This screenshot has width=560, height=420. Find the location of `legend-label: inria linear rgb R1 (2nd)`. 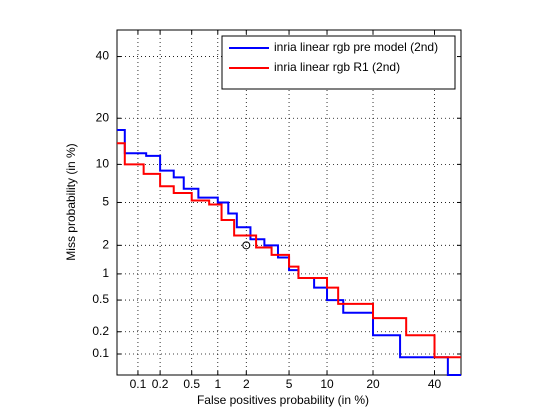

legend-label: inria linear rgb R1 (2nd) is located at coordinates (337, 67).